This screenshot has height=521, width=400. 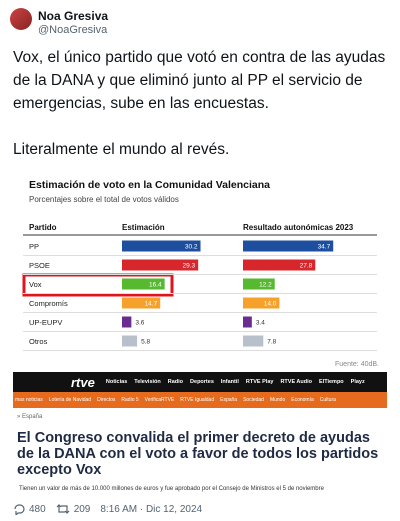 What do you see at coordinates (229, 400) in the screenshot?
I see `nav-item: España` at bounding box center [229, 400].